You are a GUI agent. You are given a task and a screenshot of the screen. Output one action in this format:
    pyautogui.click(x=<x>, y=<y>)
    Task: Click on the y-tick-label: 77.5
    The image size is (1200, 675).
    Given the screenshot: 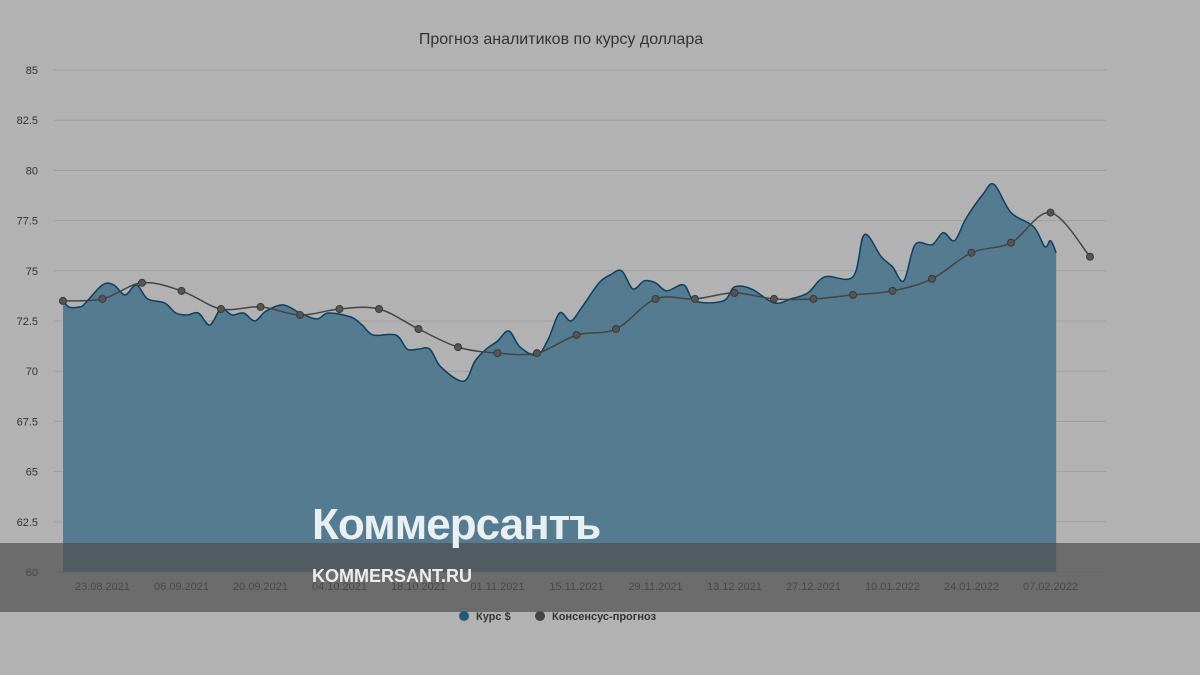 What is the action you would take?
    pyautogui.click(x=27, y=222)
    